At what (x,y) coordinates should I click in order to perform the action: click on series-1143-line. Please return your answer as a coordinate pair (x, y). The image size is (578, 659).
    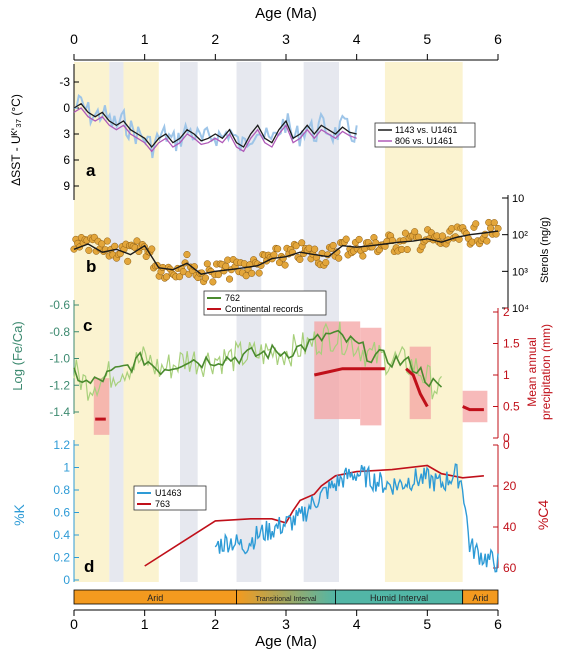
    Looking at the image, I should click on (215, 125).